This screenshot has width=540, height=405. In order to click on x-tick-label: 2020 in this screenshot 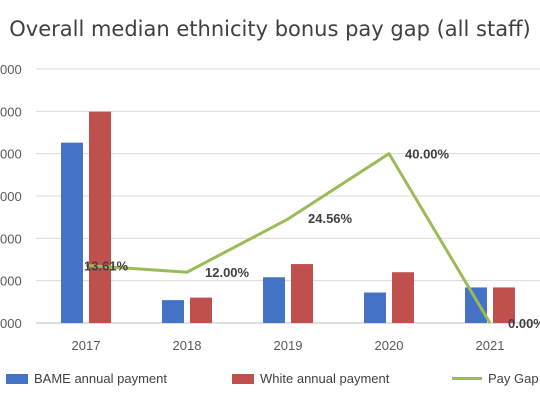, I will do `click(389, 345)`.